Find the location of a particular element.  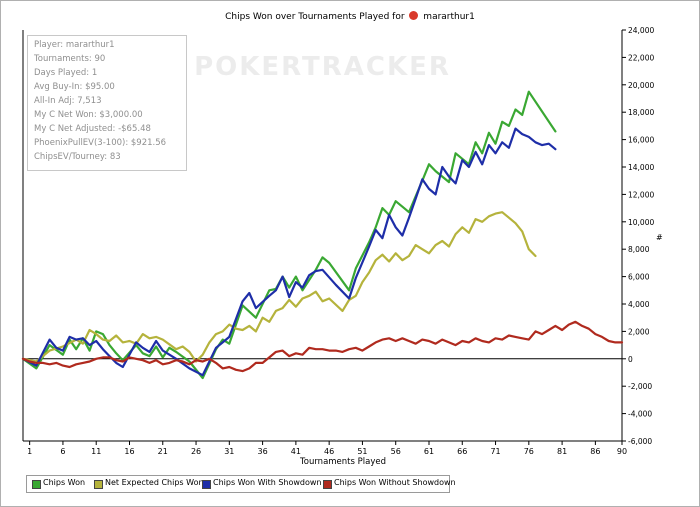

x-tick-label: 36 is located at coordinates (263, 451).